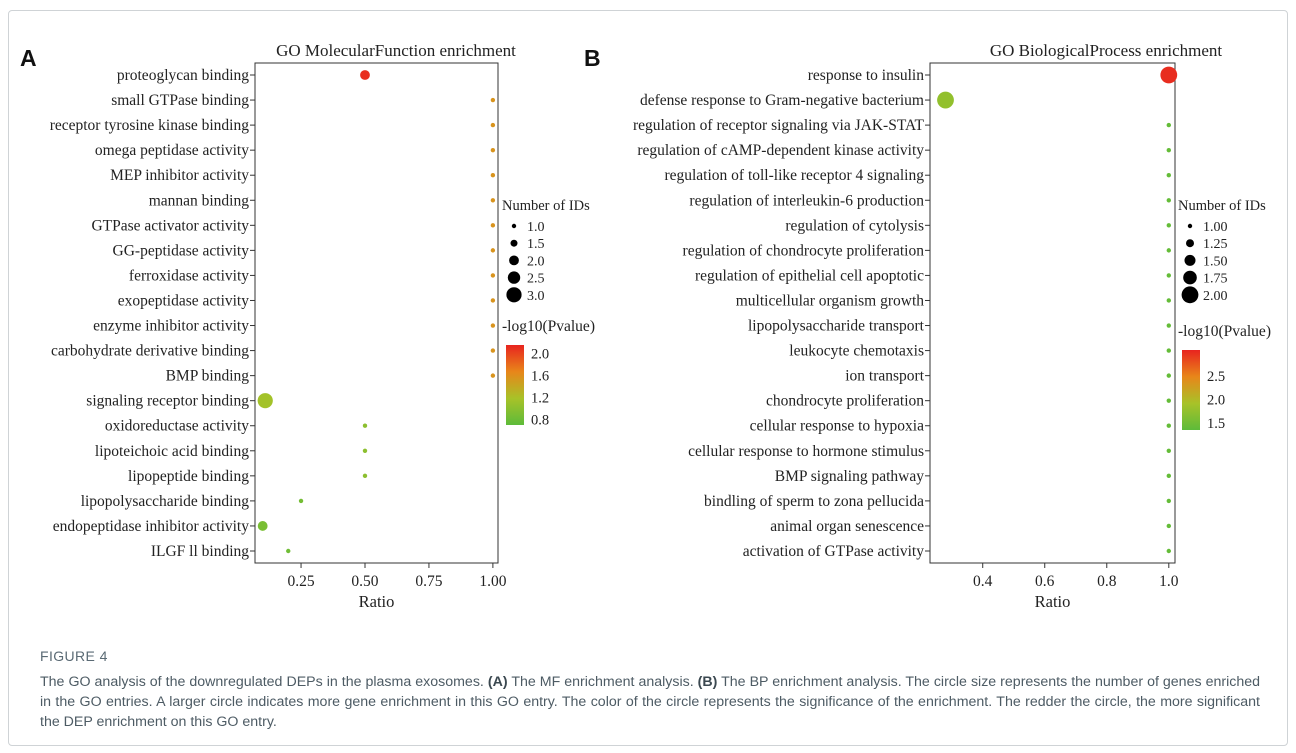 This screenshot has width=1296, height=753. What do you see at coordinates (602, 682) in the screenshot?
I see `caption-fragment: The MF enrichment analysis.` at bounding box center [602, 682].